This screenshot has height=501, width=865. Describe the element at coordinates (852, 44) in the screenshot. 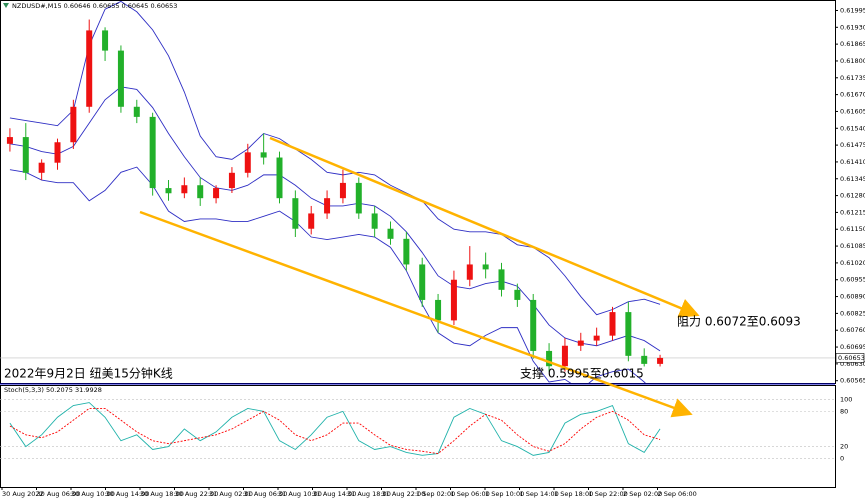

I see `y-tick-label: 0.61865` at that location.